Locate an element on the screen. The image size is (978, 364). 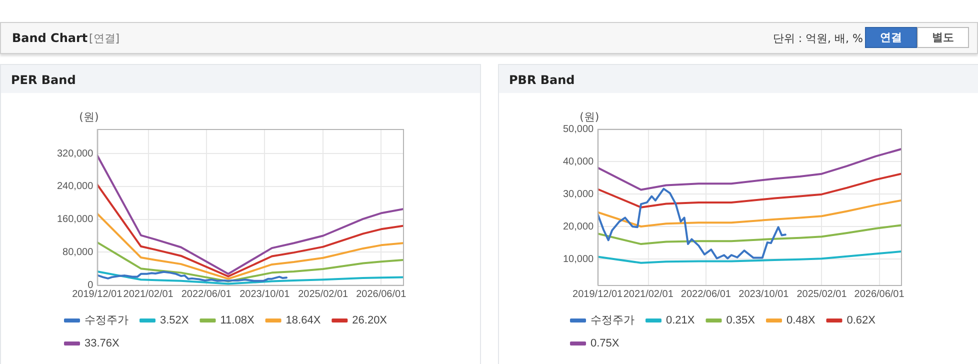
text: 별도 is located at coordinates (943, 37).